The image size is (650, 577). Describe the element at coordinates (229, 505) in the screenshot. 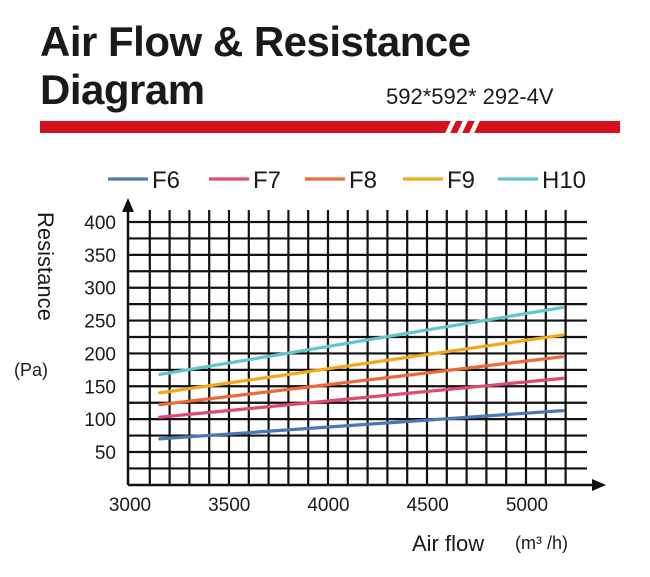

I see `x-tick-label: 3500` at that location.